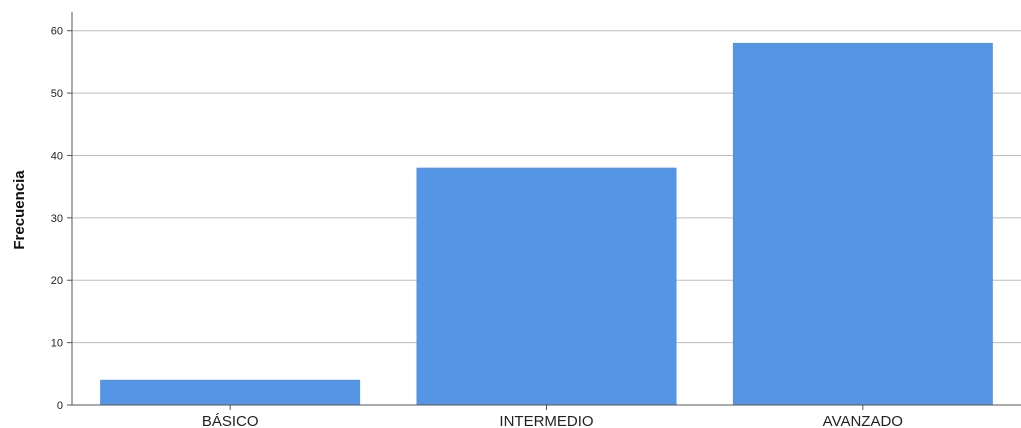 Image resolution: width=1021 pixels, height=428 pixels. What do you see at coordinates (57, 344) in the screenshot?
I see `y-tick-label: 10` at bounding box center [57, 344].